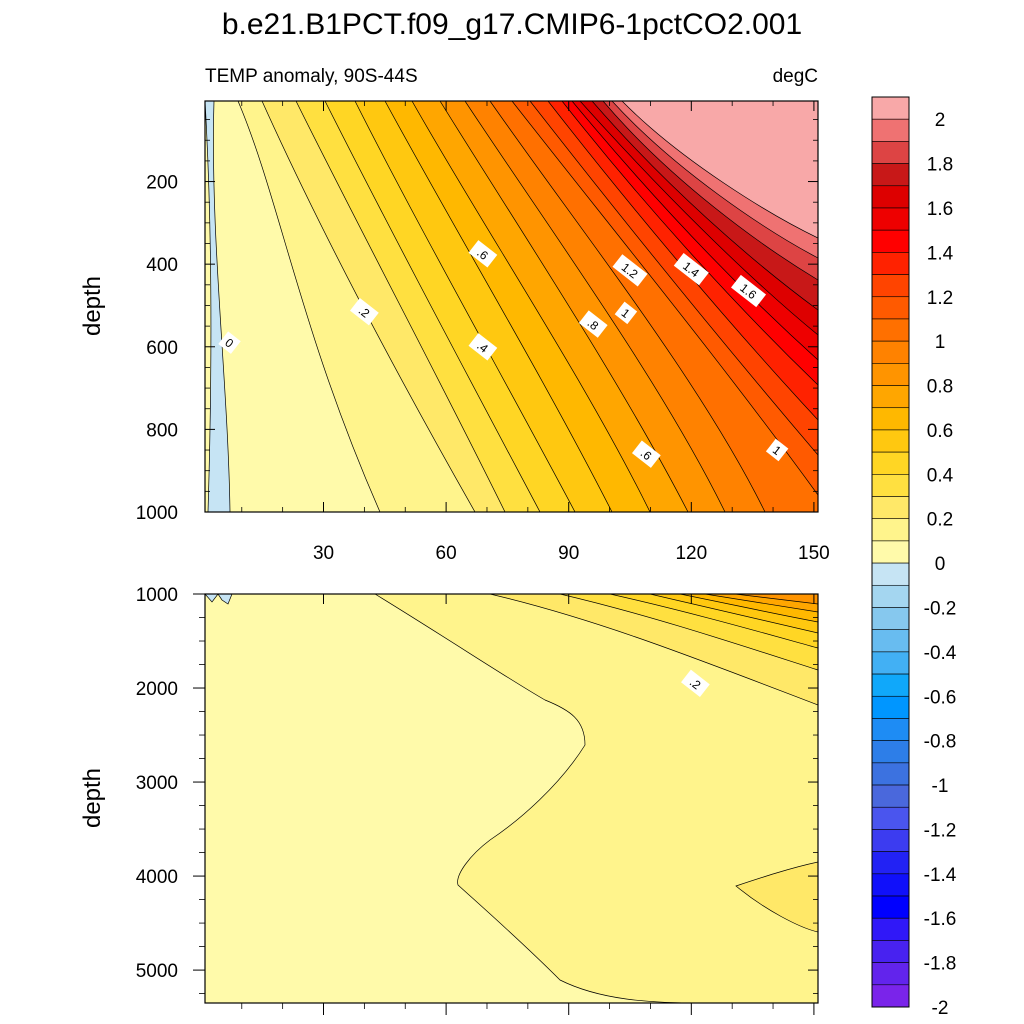 The width and height of the screenshot is (1024, 1024). What do you see at coordinates (940, 298) in the screenshot?
I see `colorbar-label: 1.2` at bounding box center [940, 298].